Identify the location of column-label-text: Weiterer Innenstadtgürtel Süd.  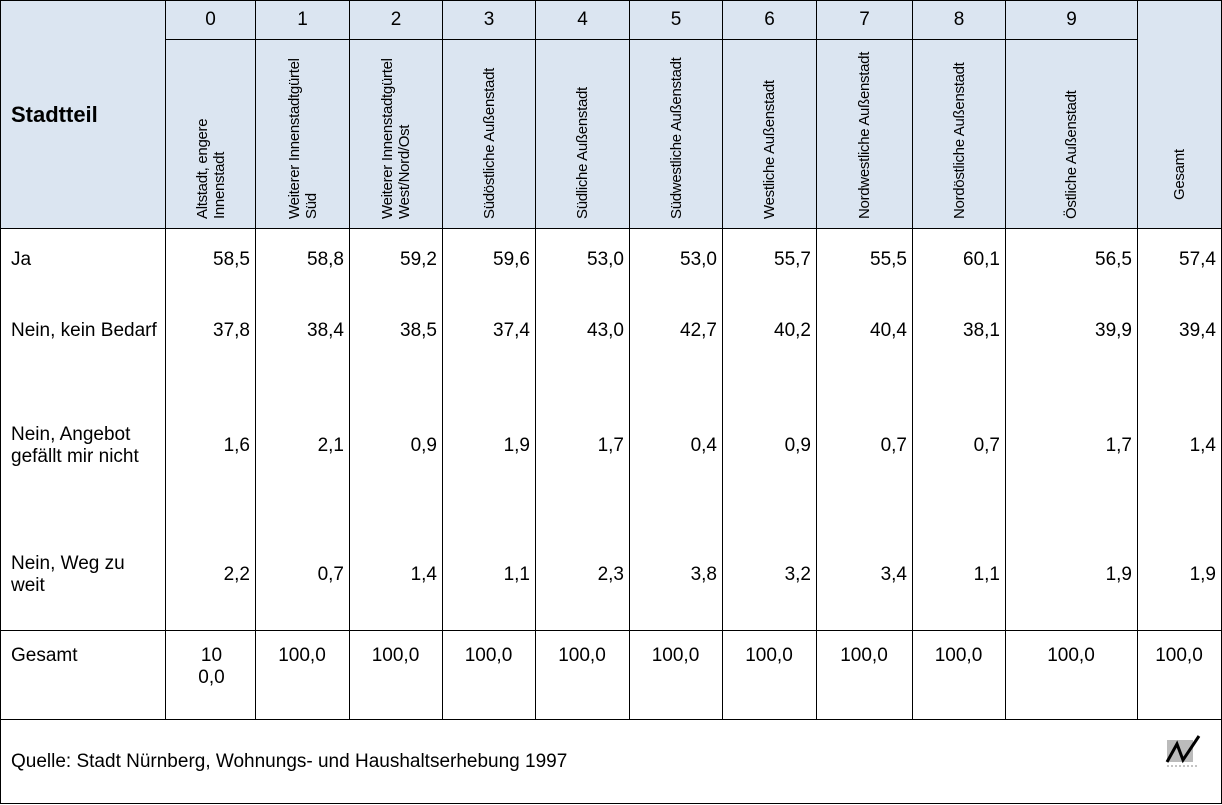
(302, 138).